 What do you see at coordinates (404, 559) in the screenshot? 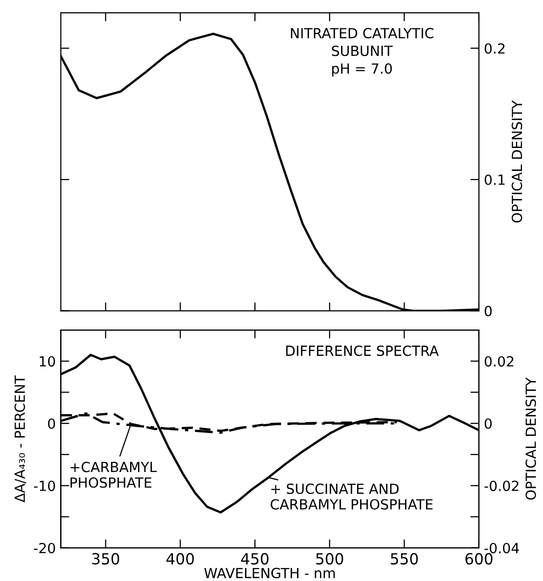
I see `x-tick-label: 550` at bounding box center [404, 559].